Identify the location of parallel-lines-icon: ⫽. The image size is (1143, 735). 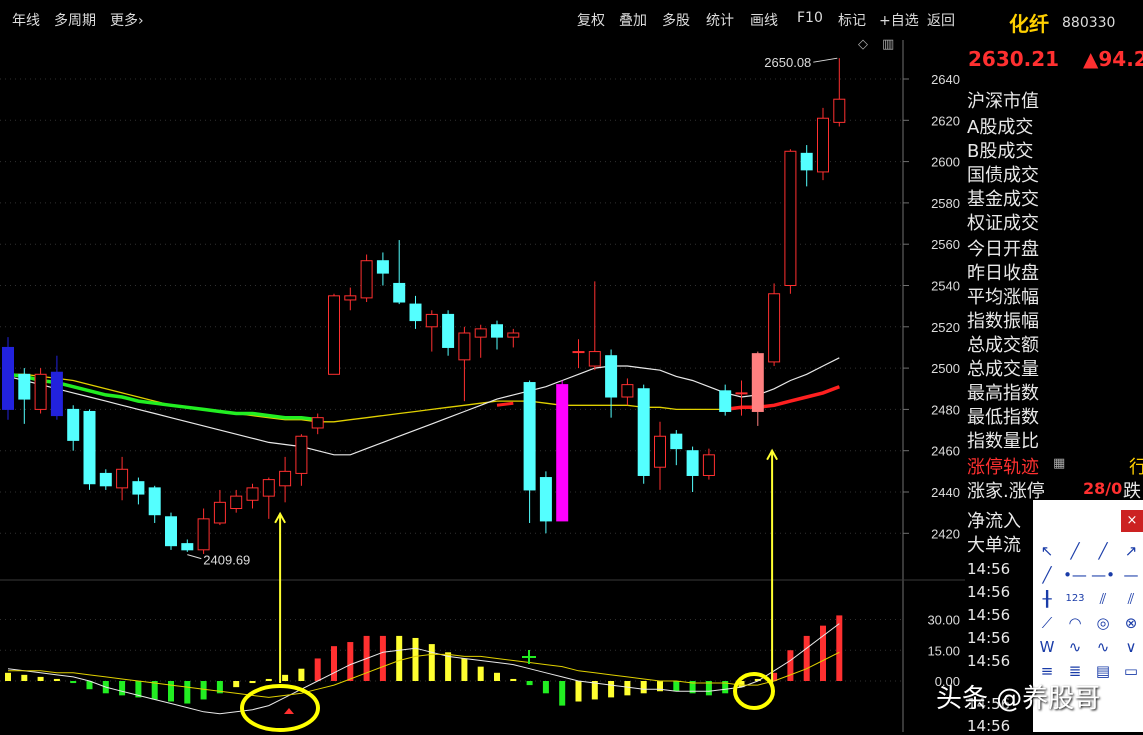
(1103, 599).